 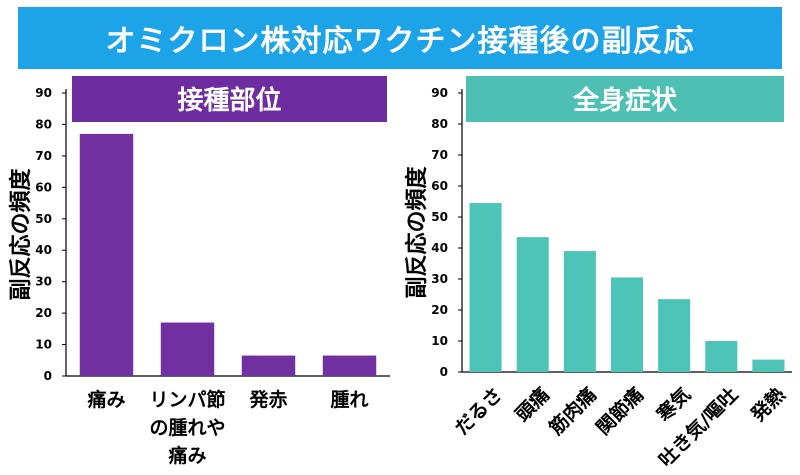 I want to click on x-tick-label: 痛み, so click(x=106, y=399).